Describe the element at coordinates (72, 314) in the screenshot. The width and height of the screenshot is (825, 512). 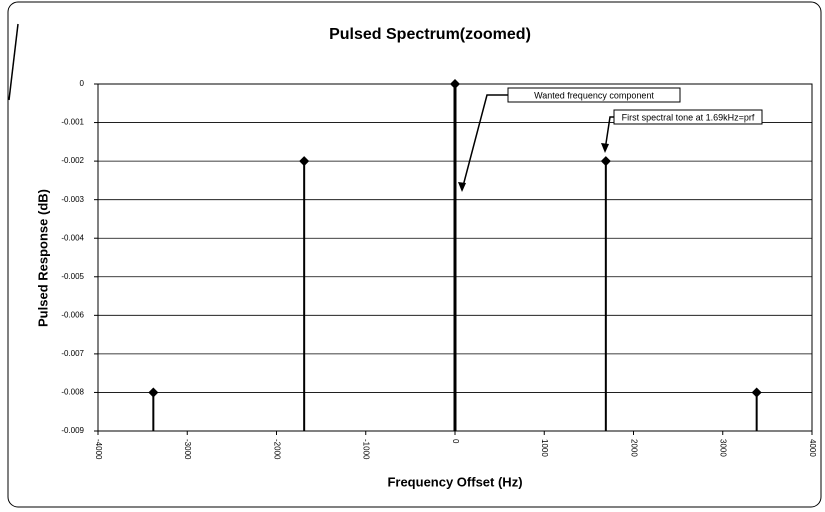
I see `y-tick-label: -0.006` at that location.